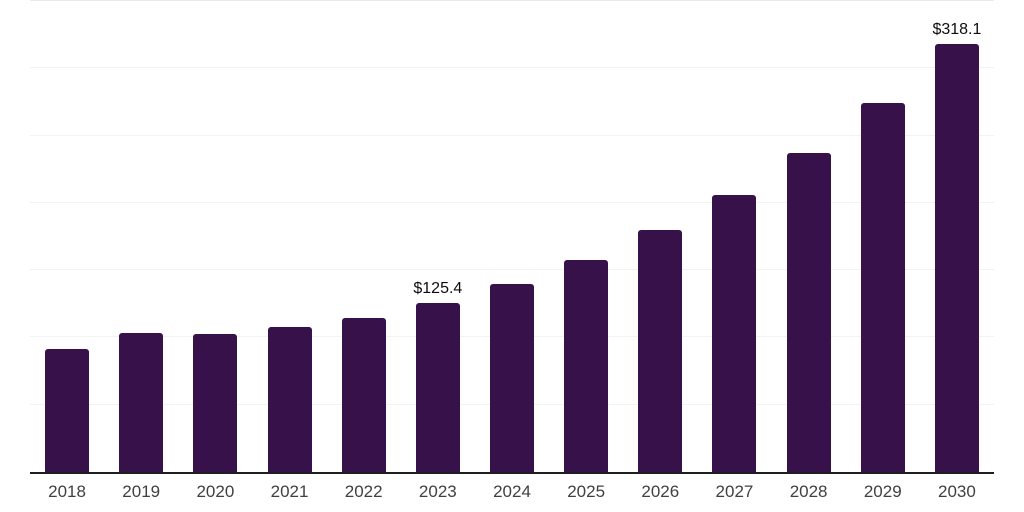 This screenshot has height=512, width=1024. What do you see at coordinates (660, 491) in the screenshot?
I see `x-tick-2026: 2026` at bounding box center [660, 491].